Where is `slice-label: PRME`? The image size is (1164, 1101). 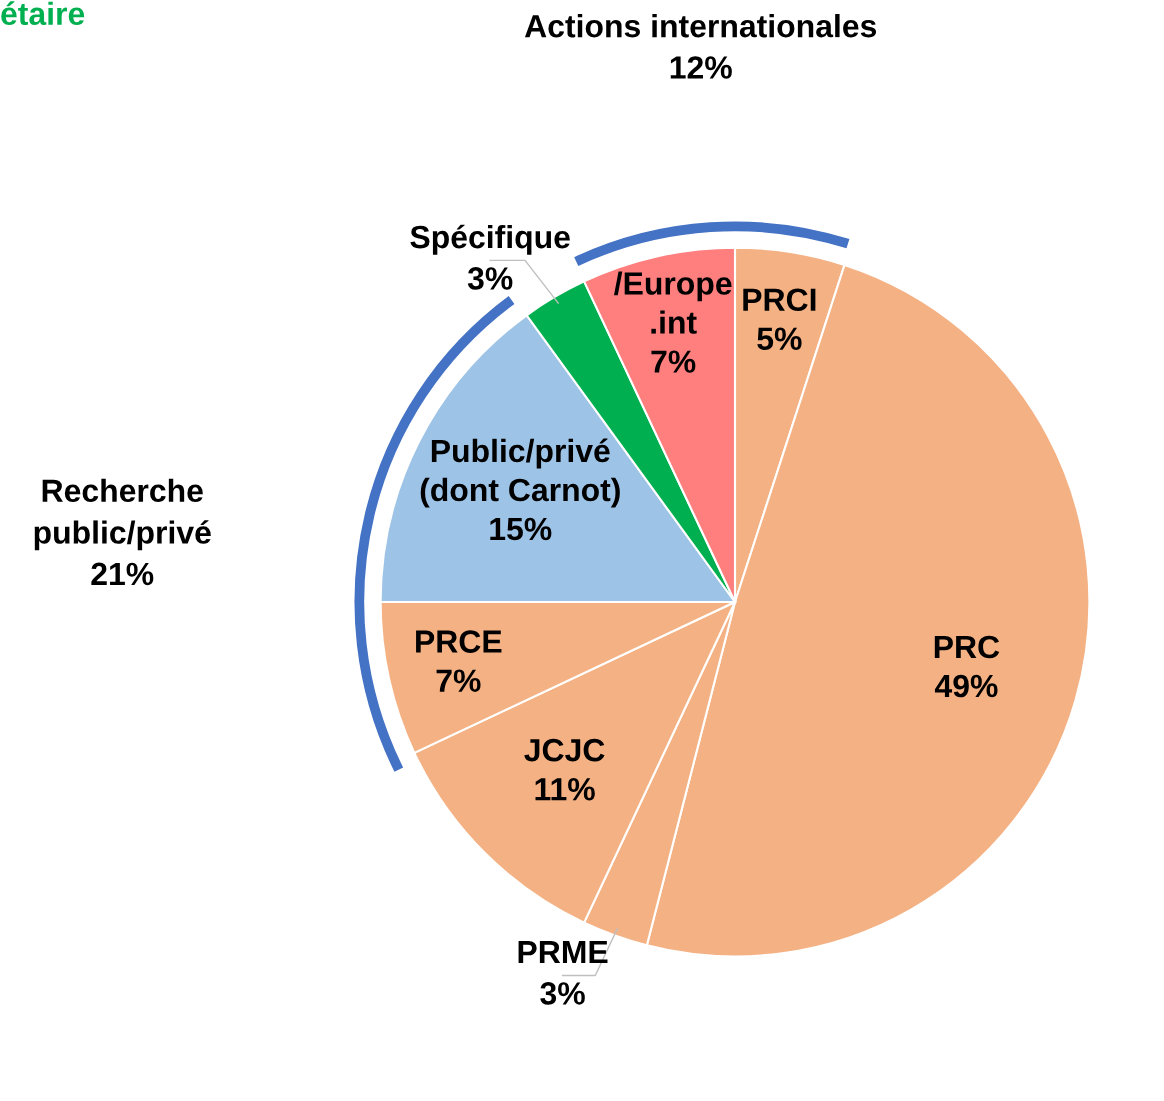 slice-label: PRME is located at coordinates (563, 952).